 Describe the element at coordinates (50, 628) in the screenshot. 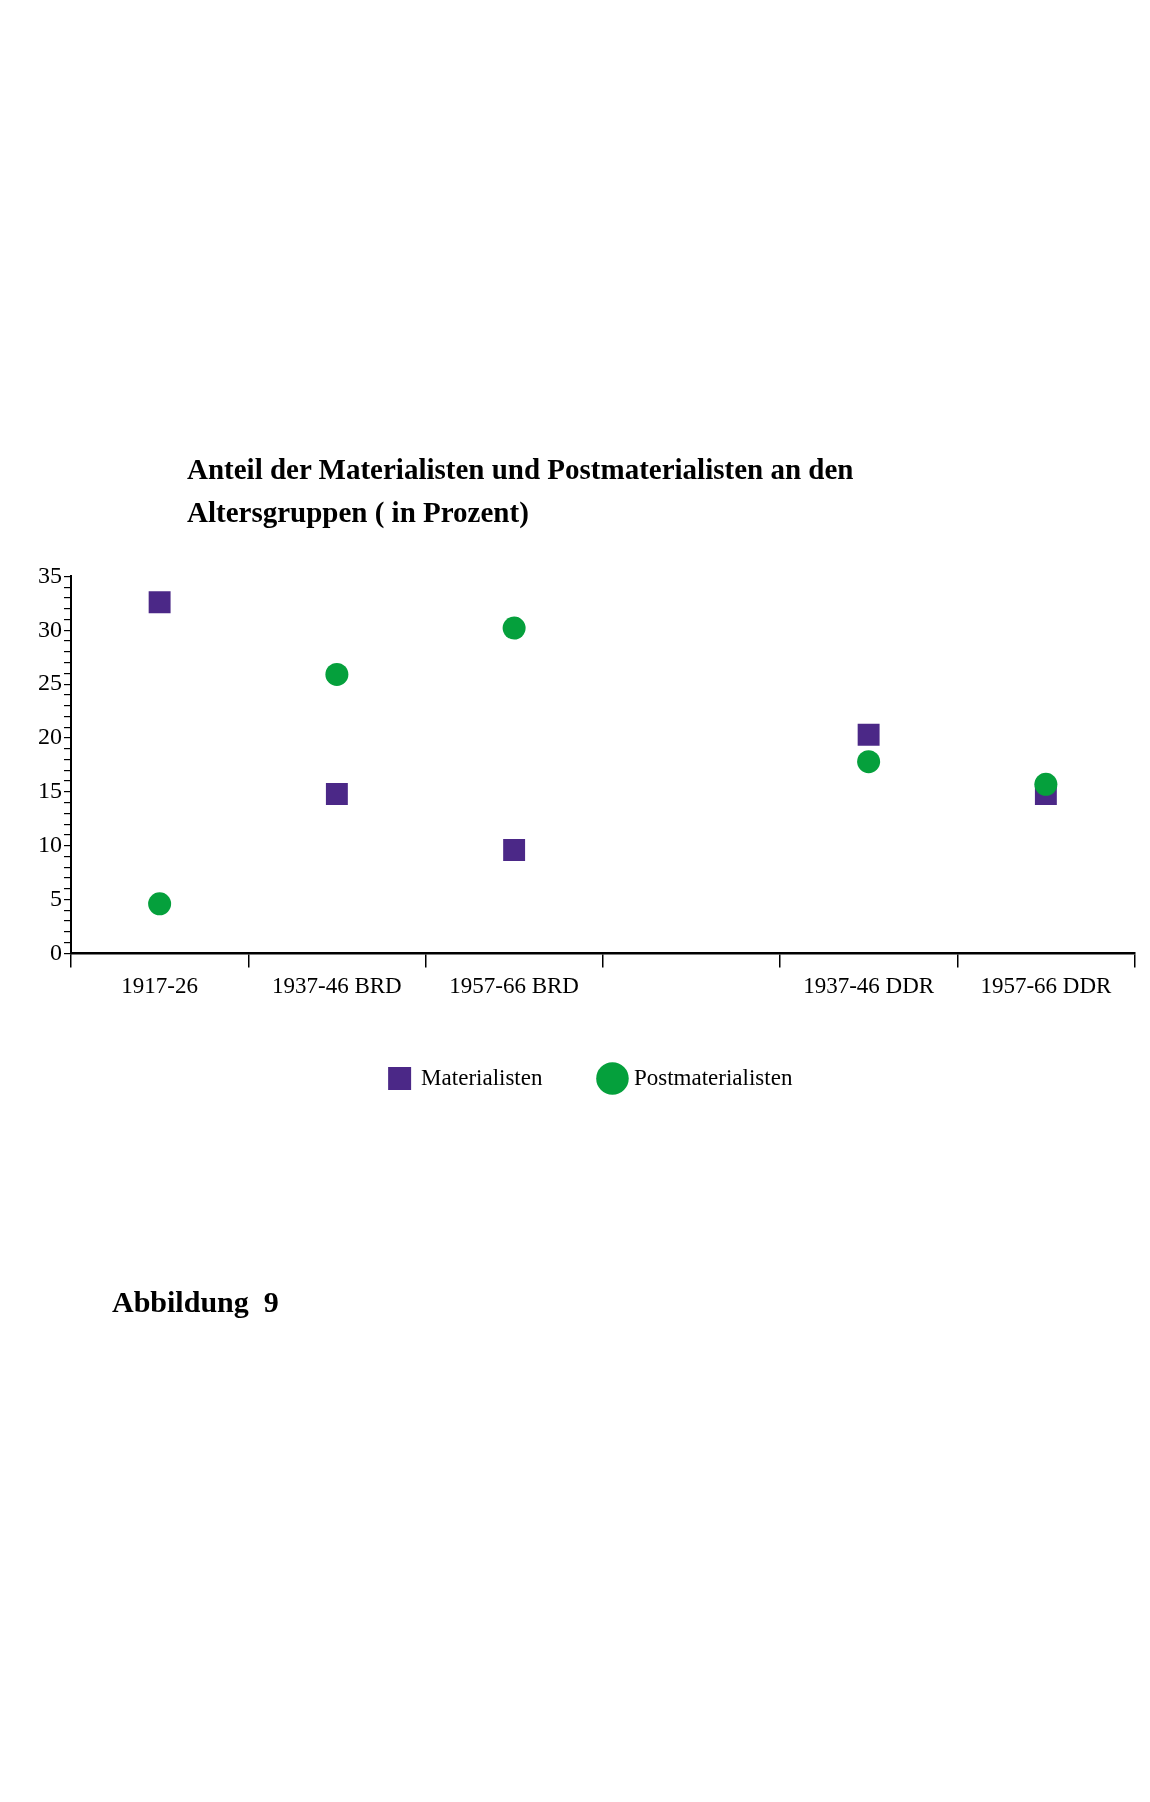

I see `y-tick-label: 30` at that location.